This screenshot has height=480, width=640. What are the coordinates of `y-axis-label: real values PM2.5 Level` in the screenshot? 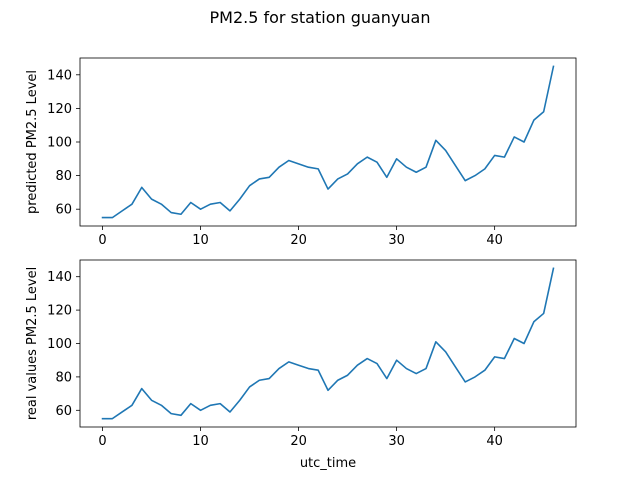 It's located at (32, 343).